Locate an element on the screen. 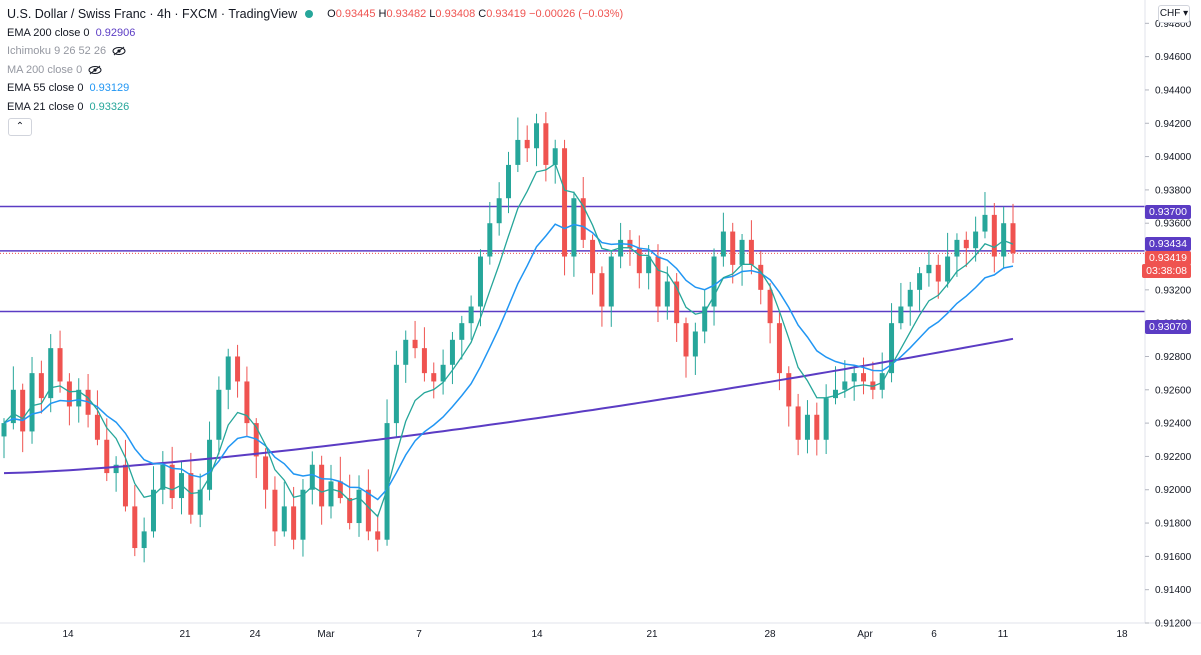 The width and height of the screenshot is (1201, 655). currency-selector: CHF ▾ is located at coordinates (1174, 14).